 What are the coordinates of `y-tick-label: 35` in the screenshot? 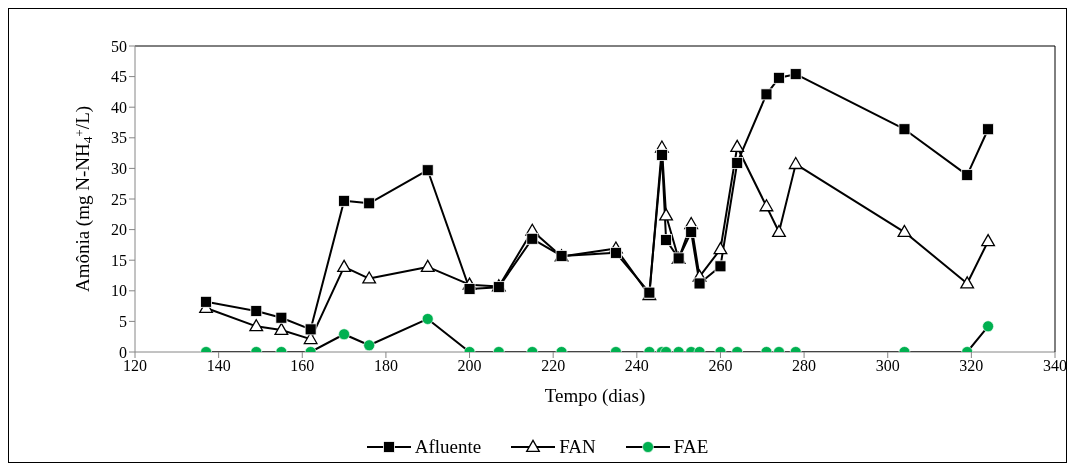 It's located at (119, 138).